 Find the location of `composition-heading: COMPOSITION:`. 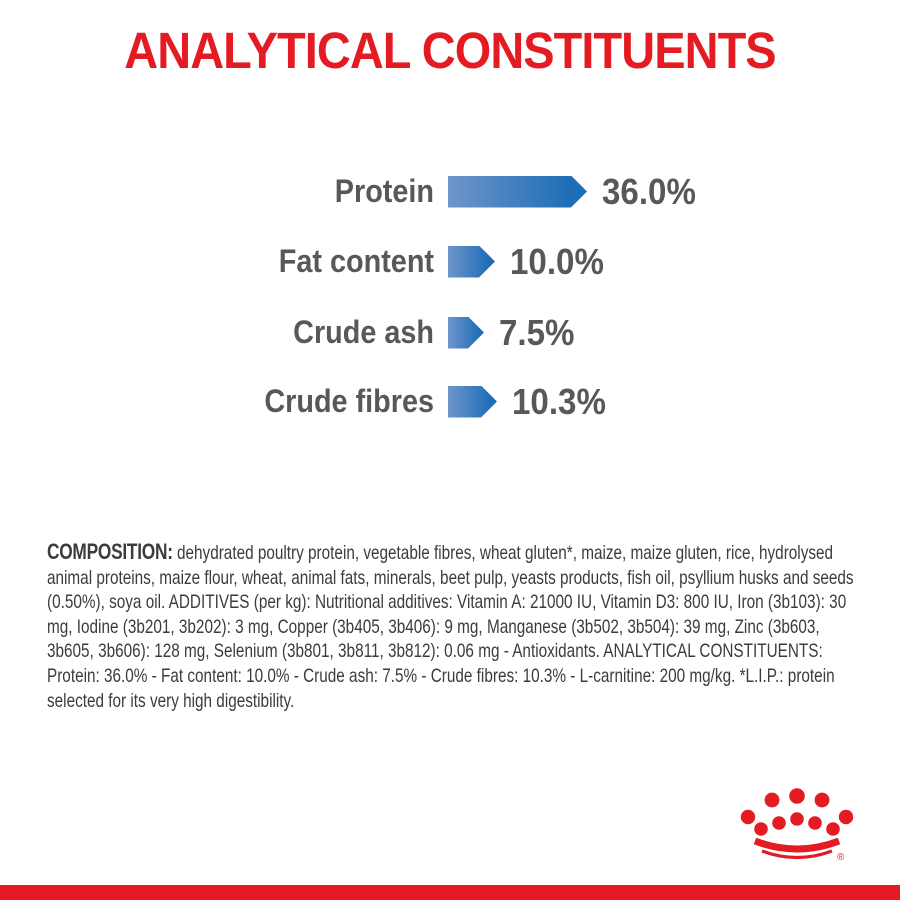

composition-heading: COMPOSITION: is located at coordinates (110, 551).